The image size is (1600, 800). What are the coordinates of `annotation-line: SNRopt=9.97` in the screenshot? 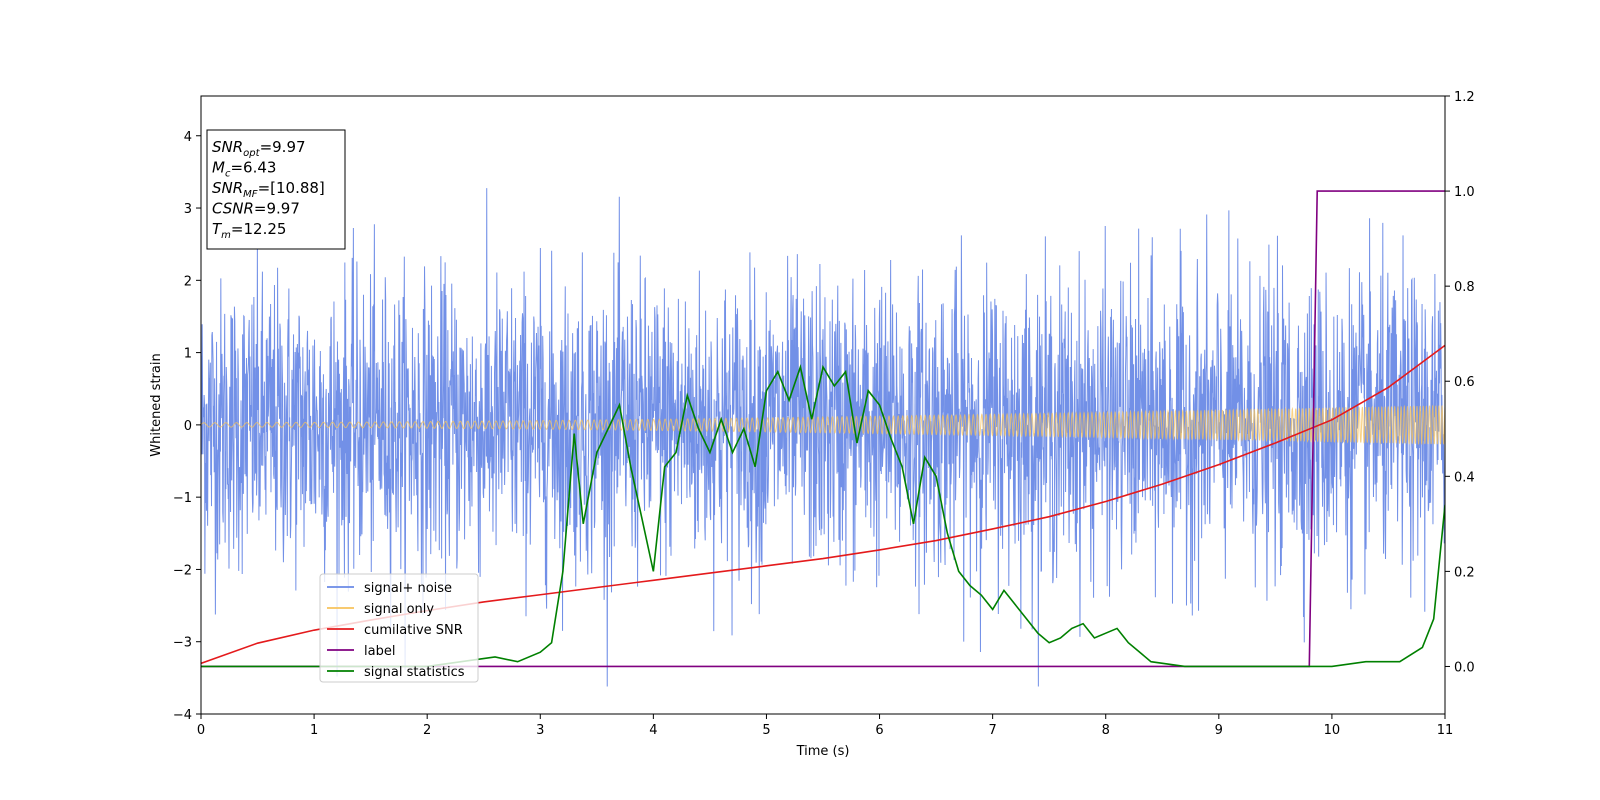 It's located at (259, 148).